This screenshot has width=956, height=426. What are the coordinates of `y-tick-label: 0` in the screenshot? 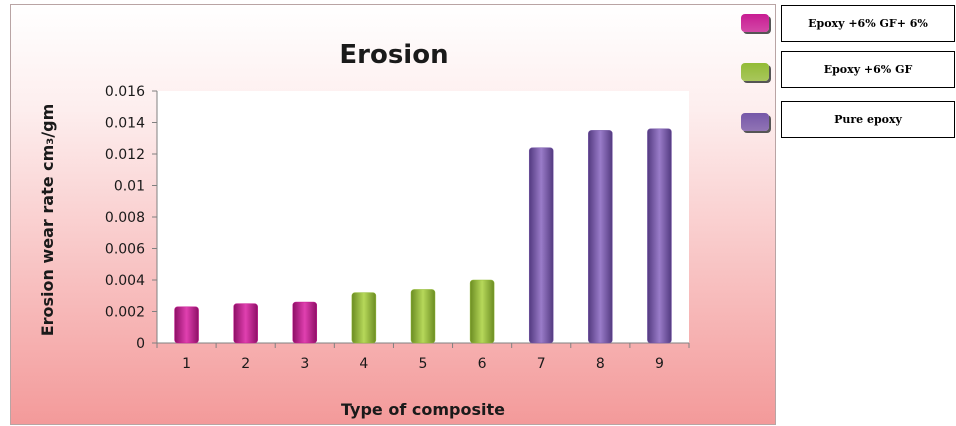 It's located at (140, 344).